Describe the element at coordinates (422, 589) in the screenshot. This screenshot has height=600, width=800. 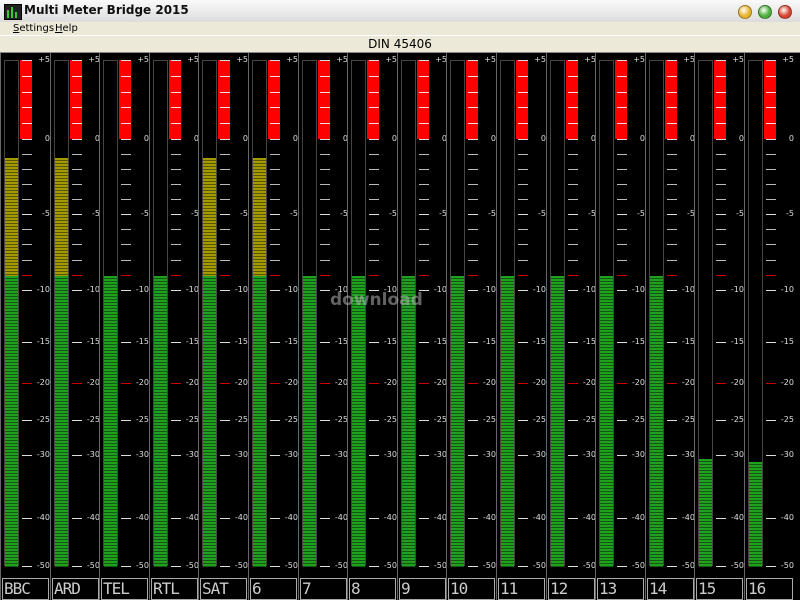
I see `channel-label: 9` at that location.